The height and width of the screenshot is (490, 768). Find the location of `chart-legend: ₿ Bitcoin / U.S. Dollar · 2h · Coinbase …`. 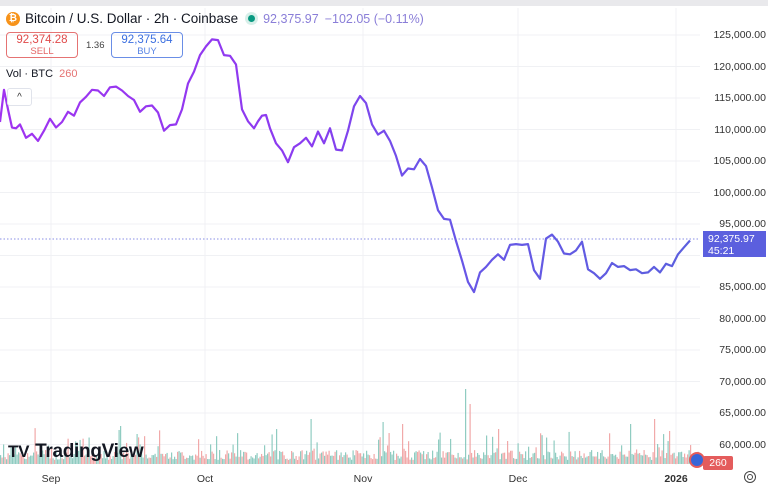

chart-legend: ₿ Bitcoin / U.S. Dollar · 2h · Coinbase … is located at coordinates (215, 18).